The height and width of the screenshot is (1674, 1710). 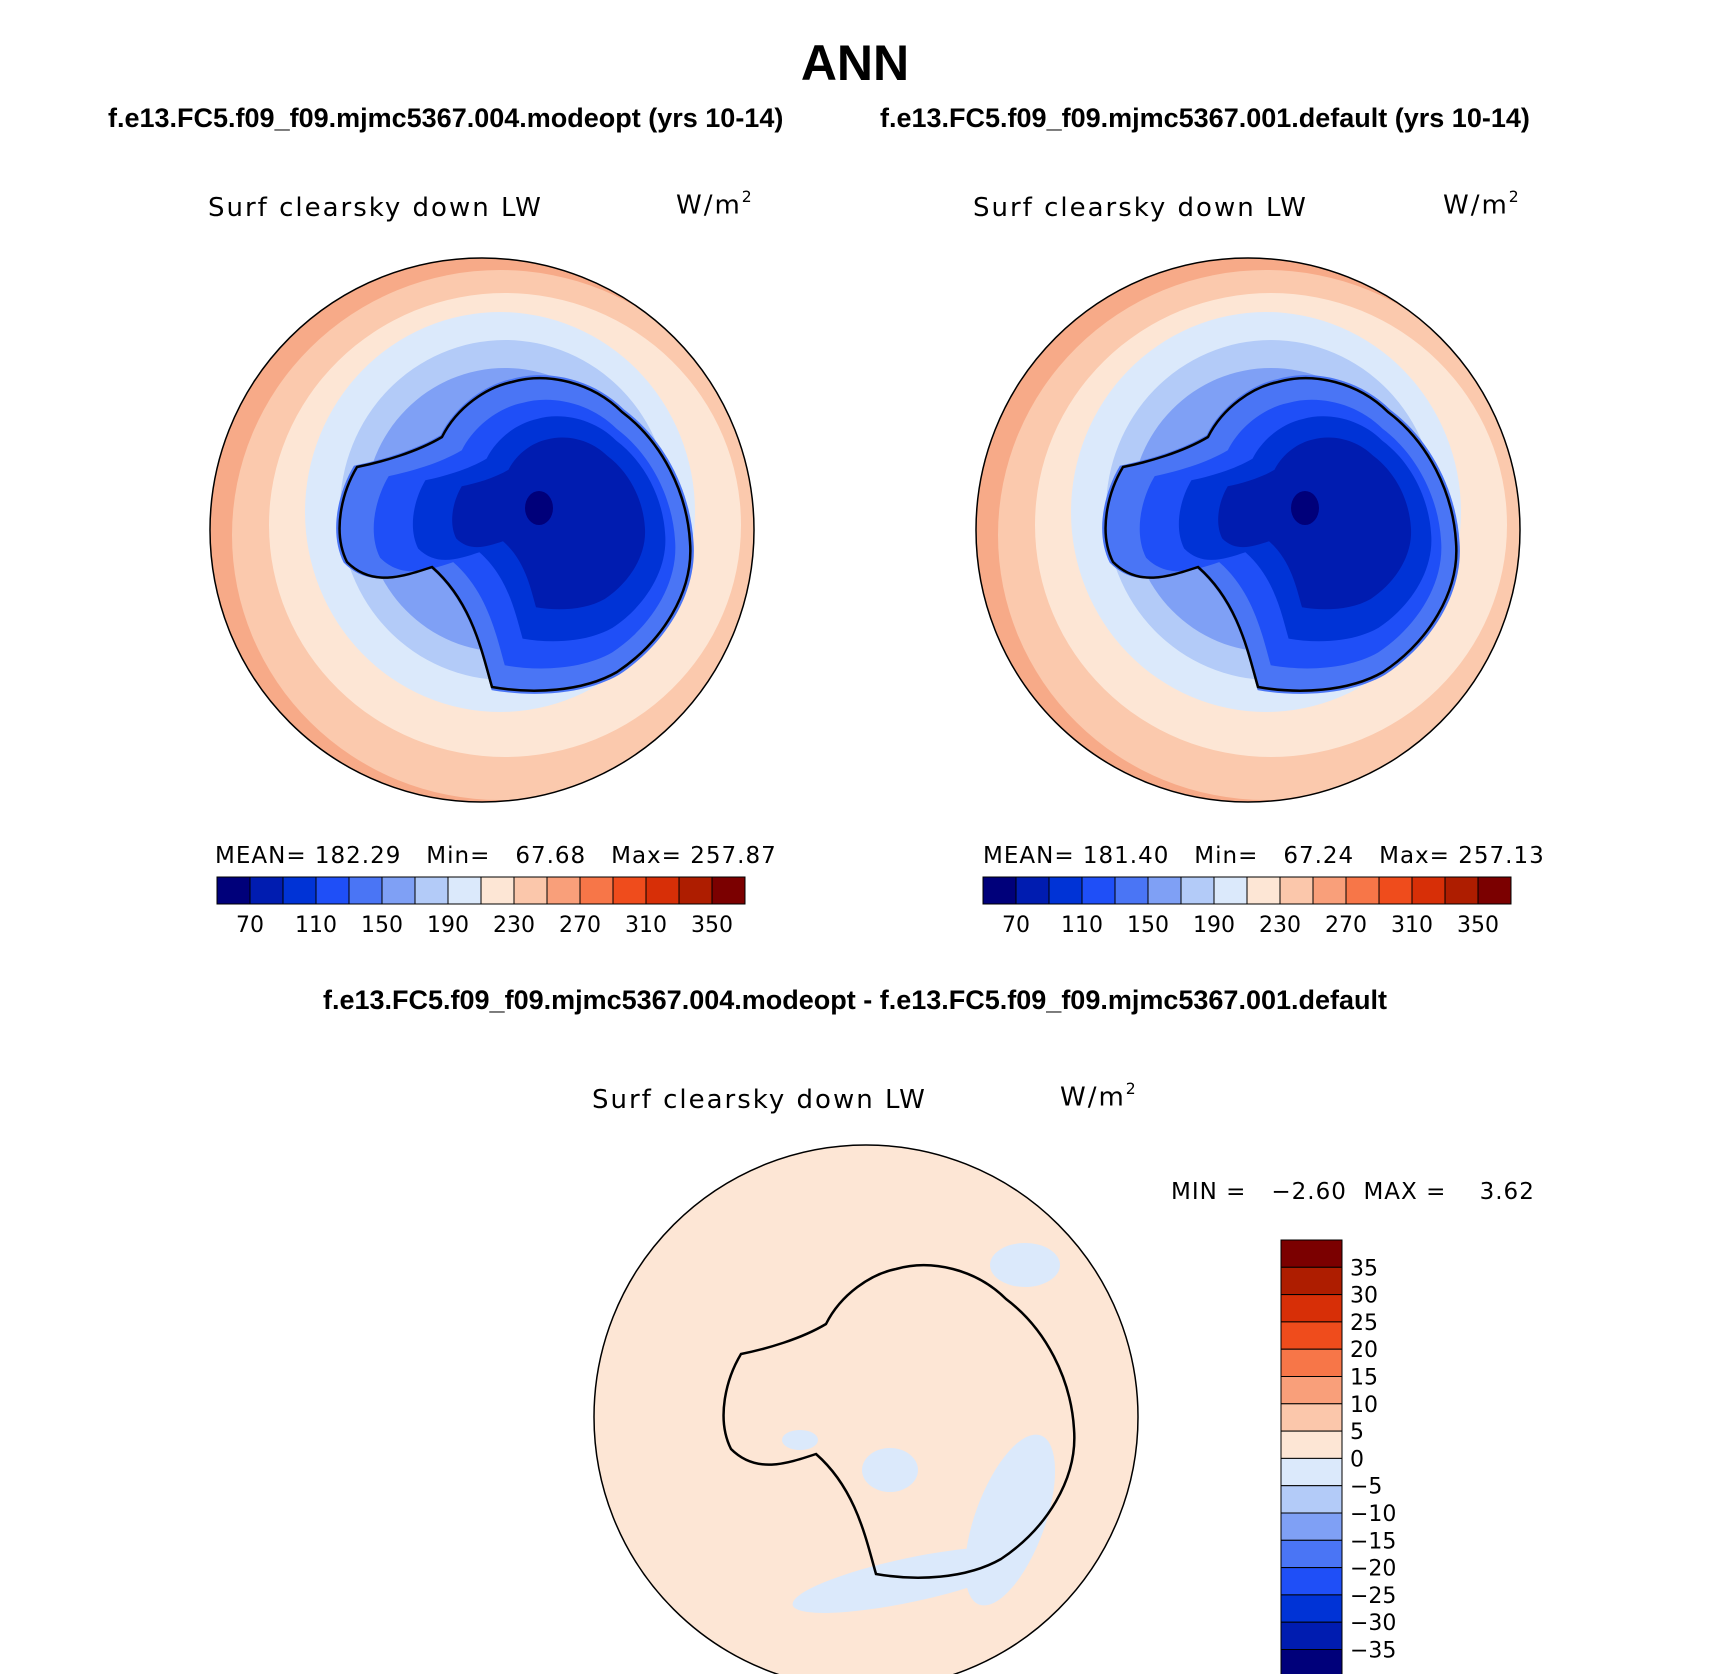 What do you see at coordinates (1353, 1192) in the screenshot?
I see `difference-stats: MIN = −2.60 MAX = 3.62` at bounding box center [1353, 1192].